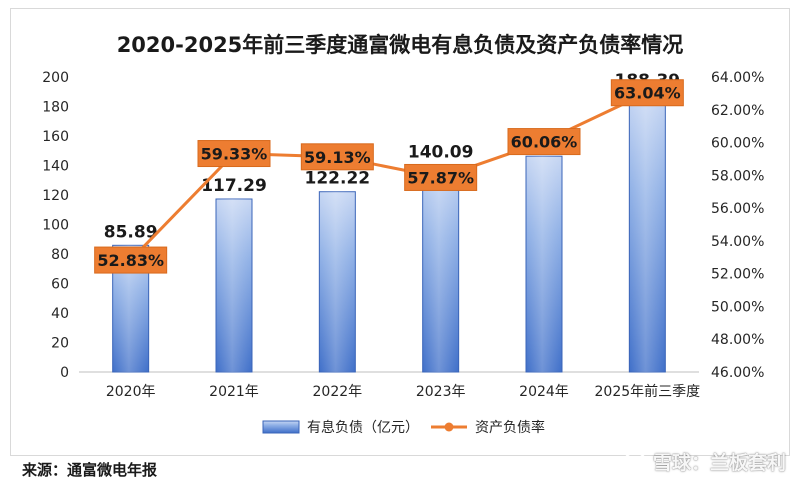 The image size is (800, 483). What do you see at coordinates (737, 242) in the screenshot?
I see `right-y-tick-label: 54.00%` at bounding box center [737, 242].